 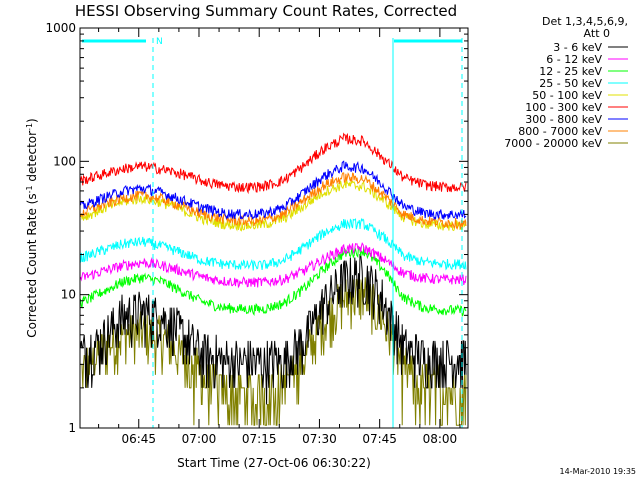 What do you see at coordinates (597, 33) in the screenshot?
I see `legend-header-line-2: Att 0` at bounding box center [597, 33].